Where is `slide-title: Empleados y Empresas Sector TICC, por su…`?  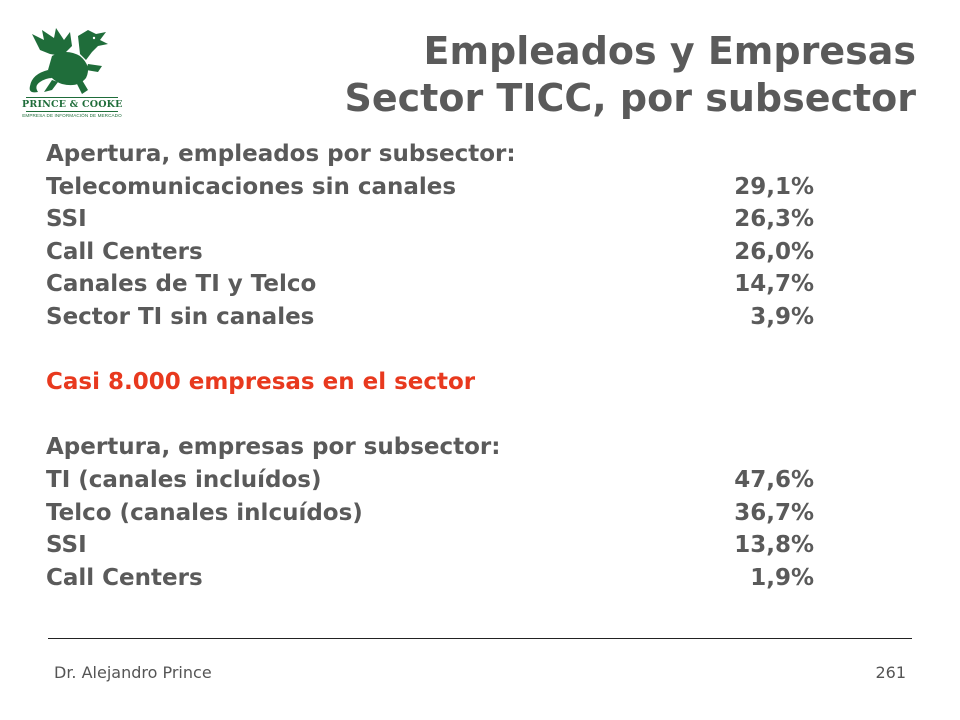 slide-title: Empleados y Empresas Sector TICC, por su… is located at coordinates (630, 75).